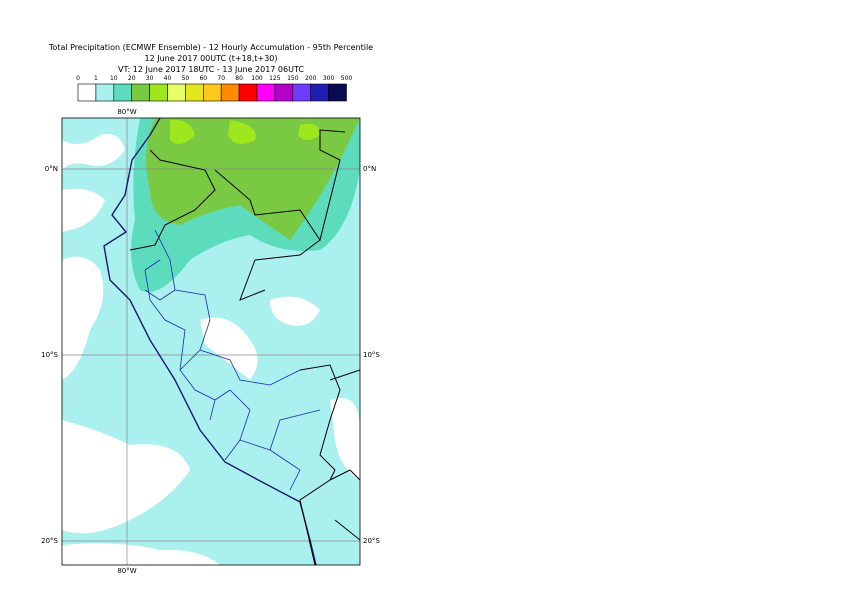 The width and height of the screenshot is (842, 600). Describe the element at coordinates (168, 78) in the screenshot. I see `legend-label: 40` at that location.